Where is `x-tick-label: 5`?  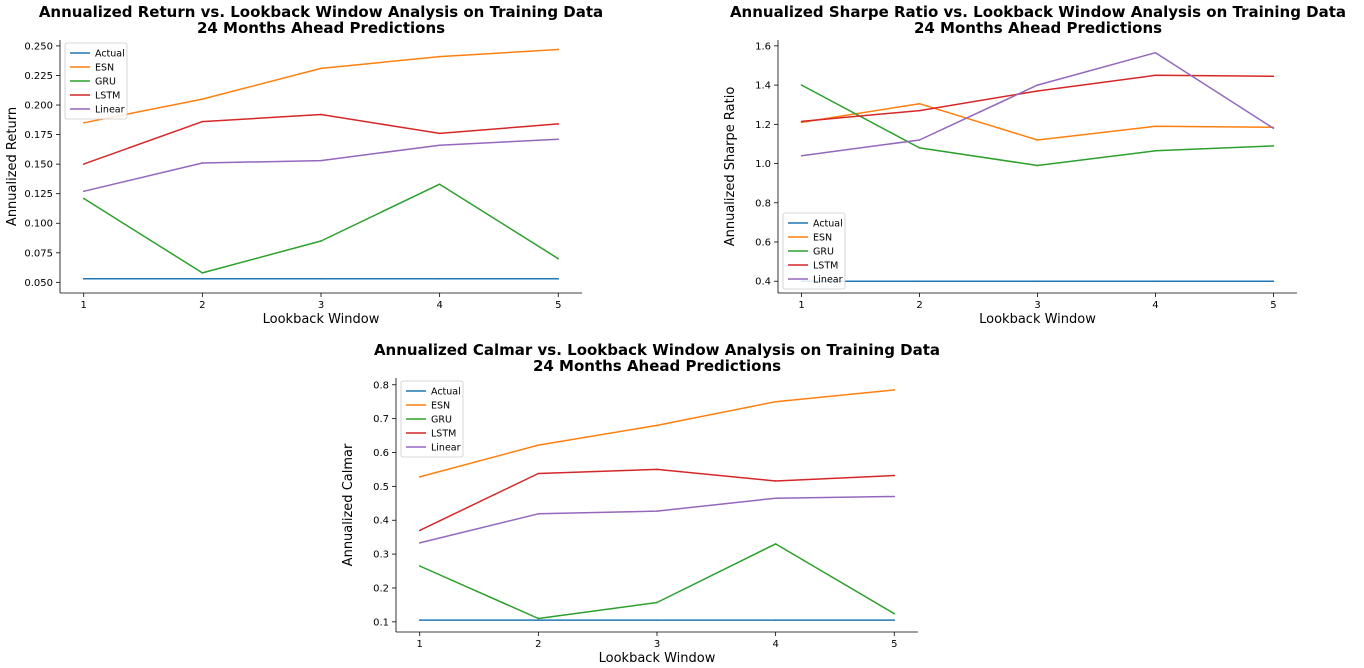
x-tick-label: 5 is located at coordinates (558, 305).